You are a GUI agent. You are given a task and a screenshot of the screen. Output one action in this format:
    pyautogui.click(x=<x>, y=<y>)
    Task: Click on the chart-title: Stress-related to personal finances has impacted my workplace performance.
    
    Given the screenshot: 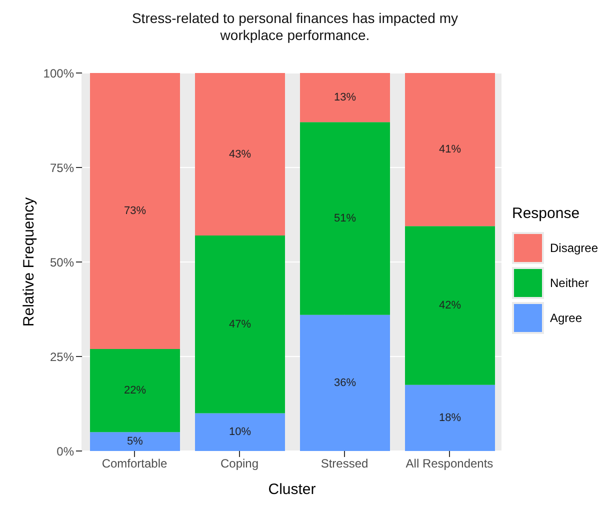 What is the action you would take?
    pyautogui.click(x=295, y=27)
    